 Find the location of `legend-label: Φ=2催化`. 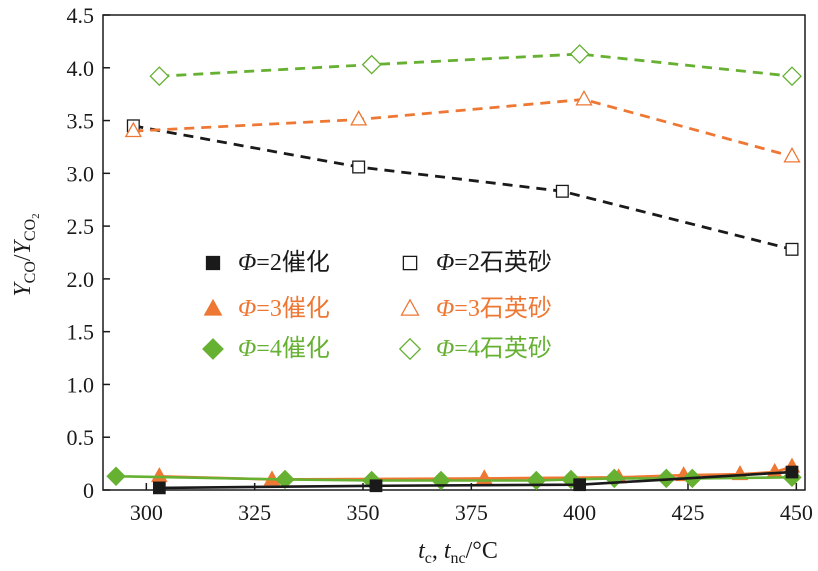

legend-label: Φ=2催化 is located at coordinates (284, 262).